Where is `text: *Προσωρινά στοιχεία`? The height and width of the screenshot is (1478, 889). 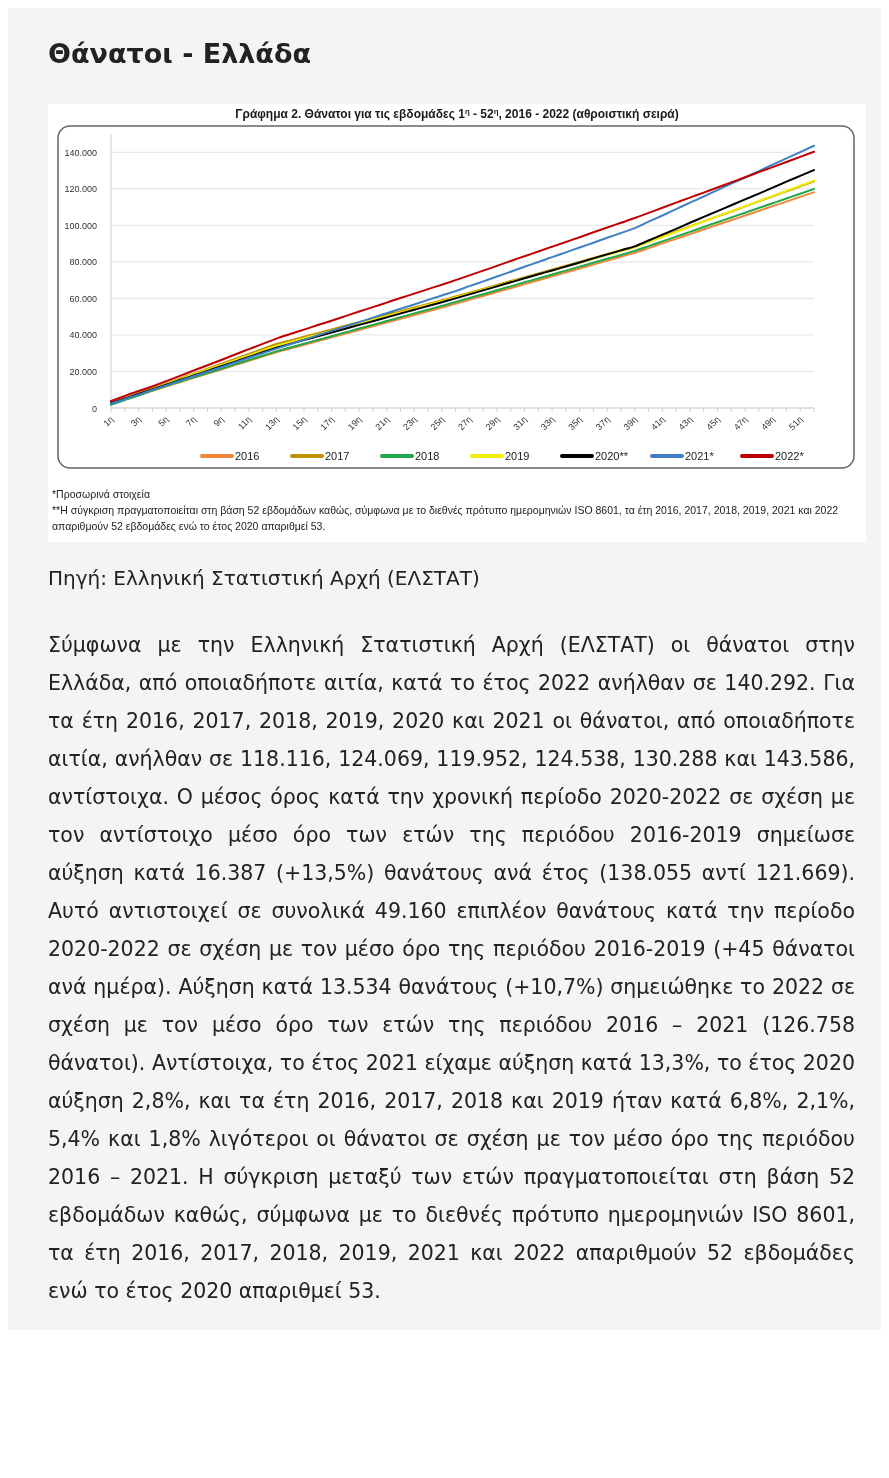
text: *Προσωρινά στοιχεία is located at coordinates (101, 494).